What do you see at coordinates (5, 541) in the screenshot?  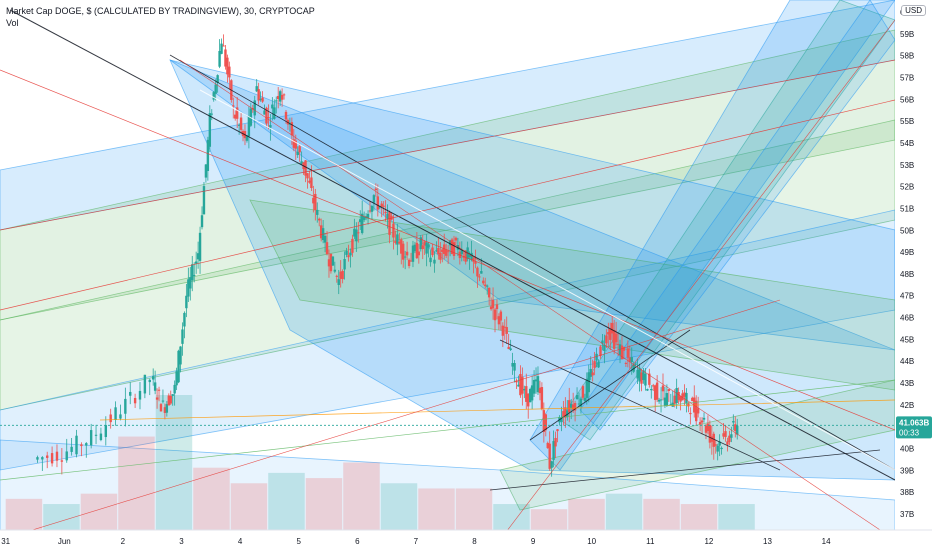 I see `time-tick-label: 31` at bounding box center [5, 541].